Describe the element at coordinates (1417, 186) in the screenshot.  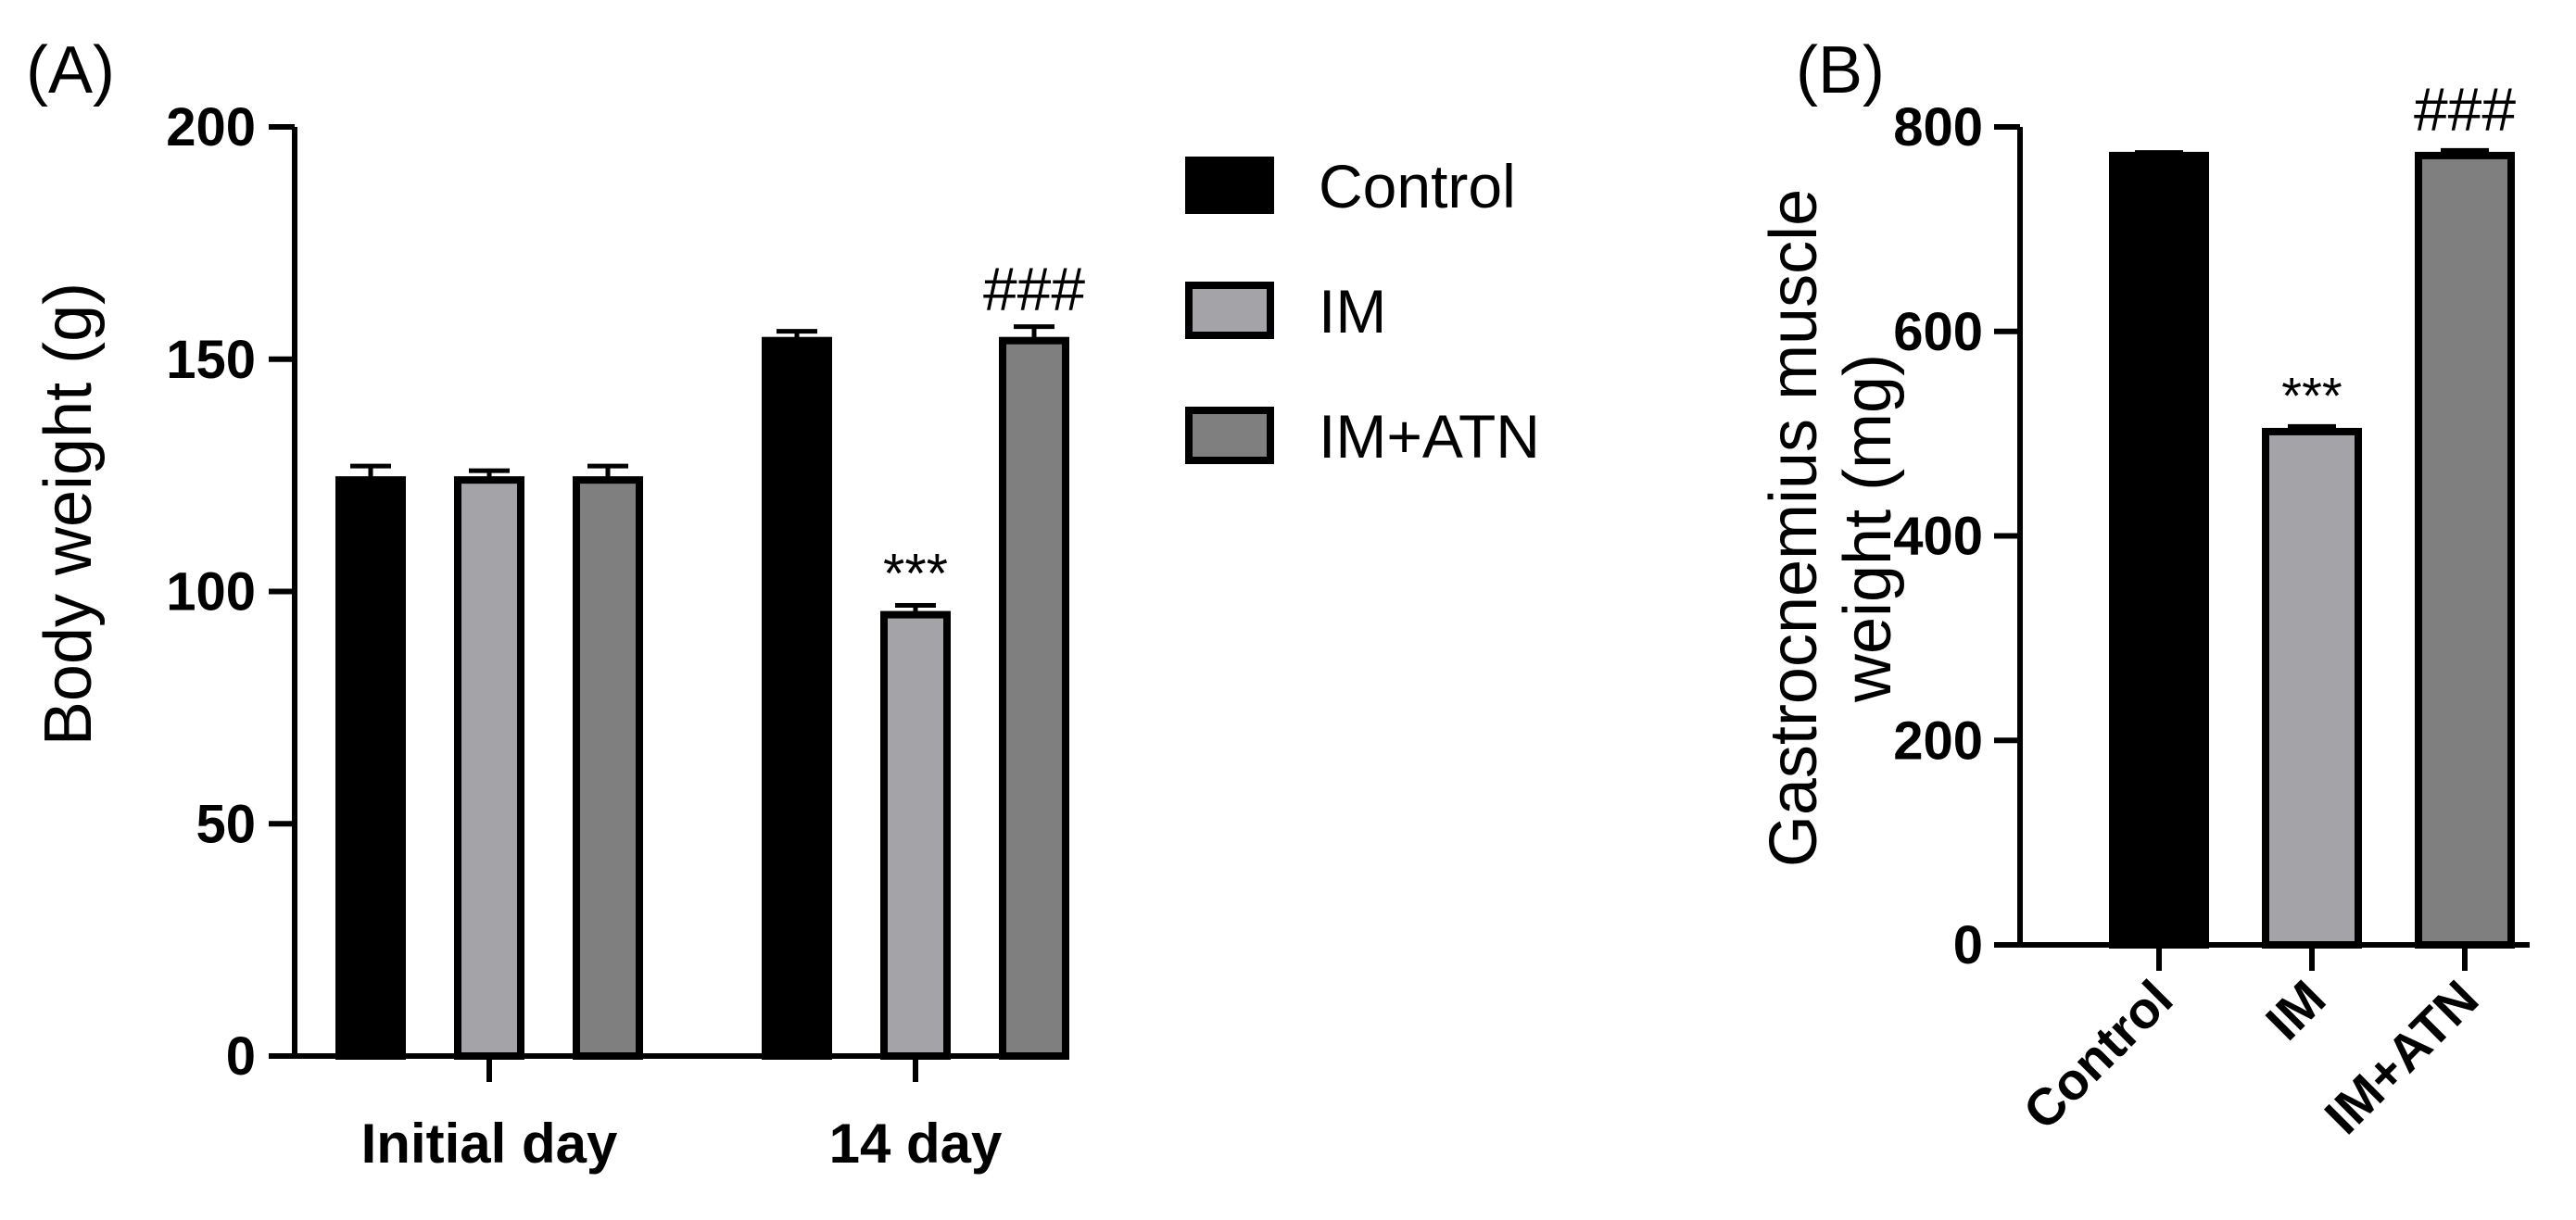
I see `legend-label-control: Control` at that location.